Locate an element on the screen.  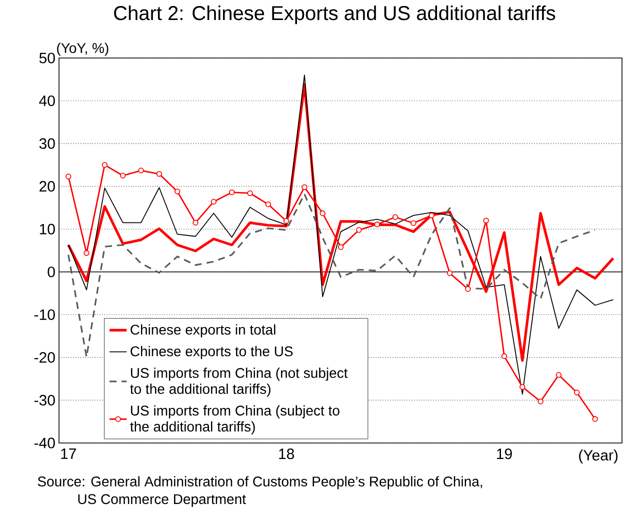
legend-label: Chinese exports in total is located at coordinates (203, 331).